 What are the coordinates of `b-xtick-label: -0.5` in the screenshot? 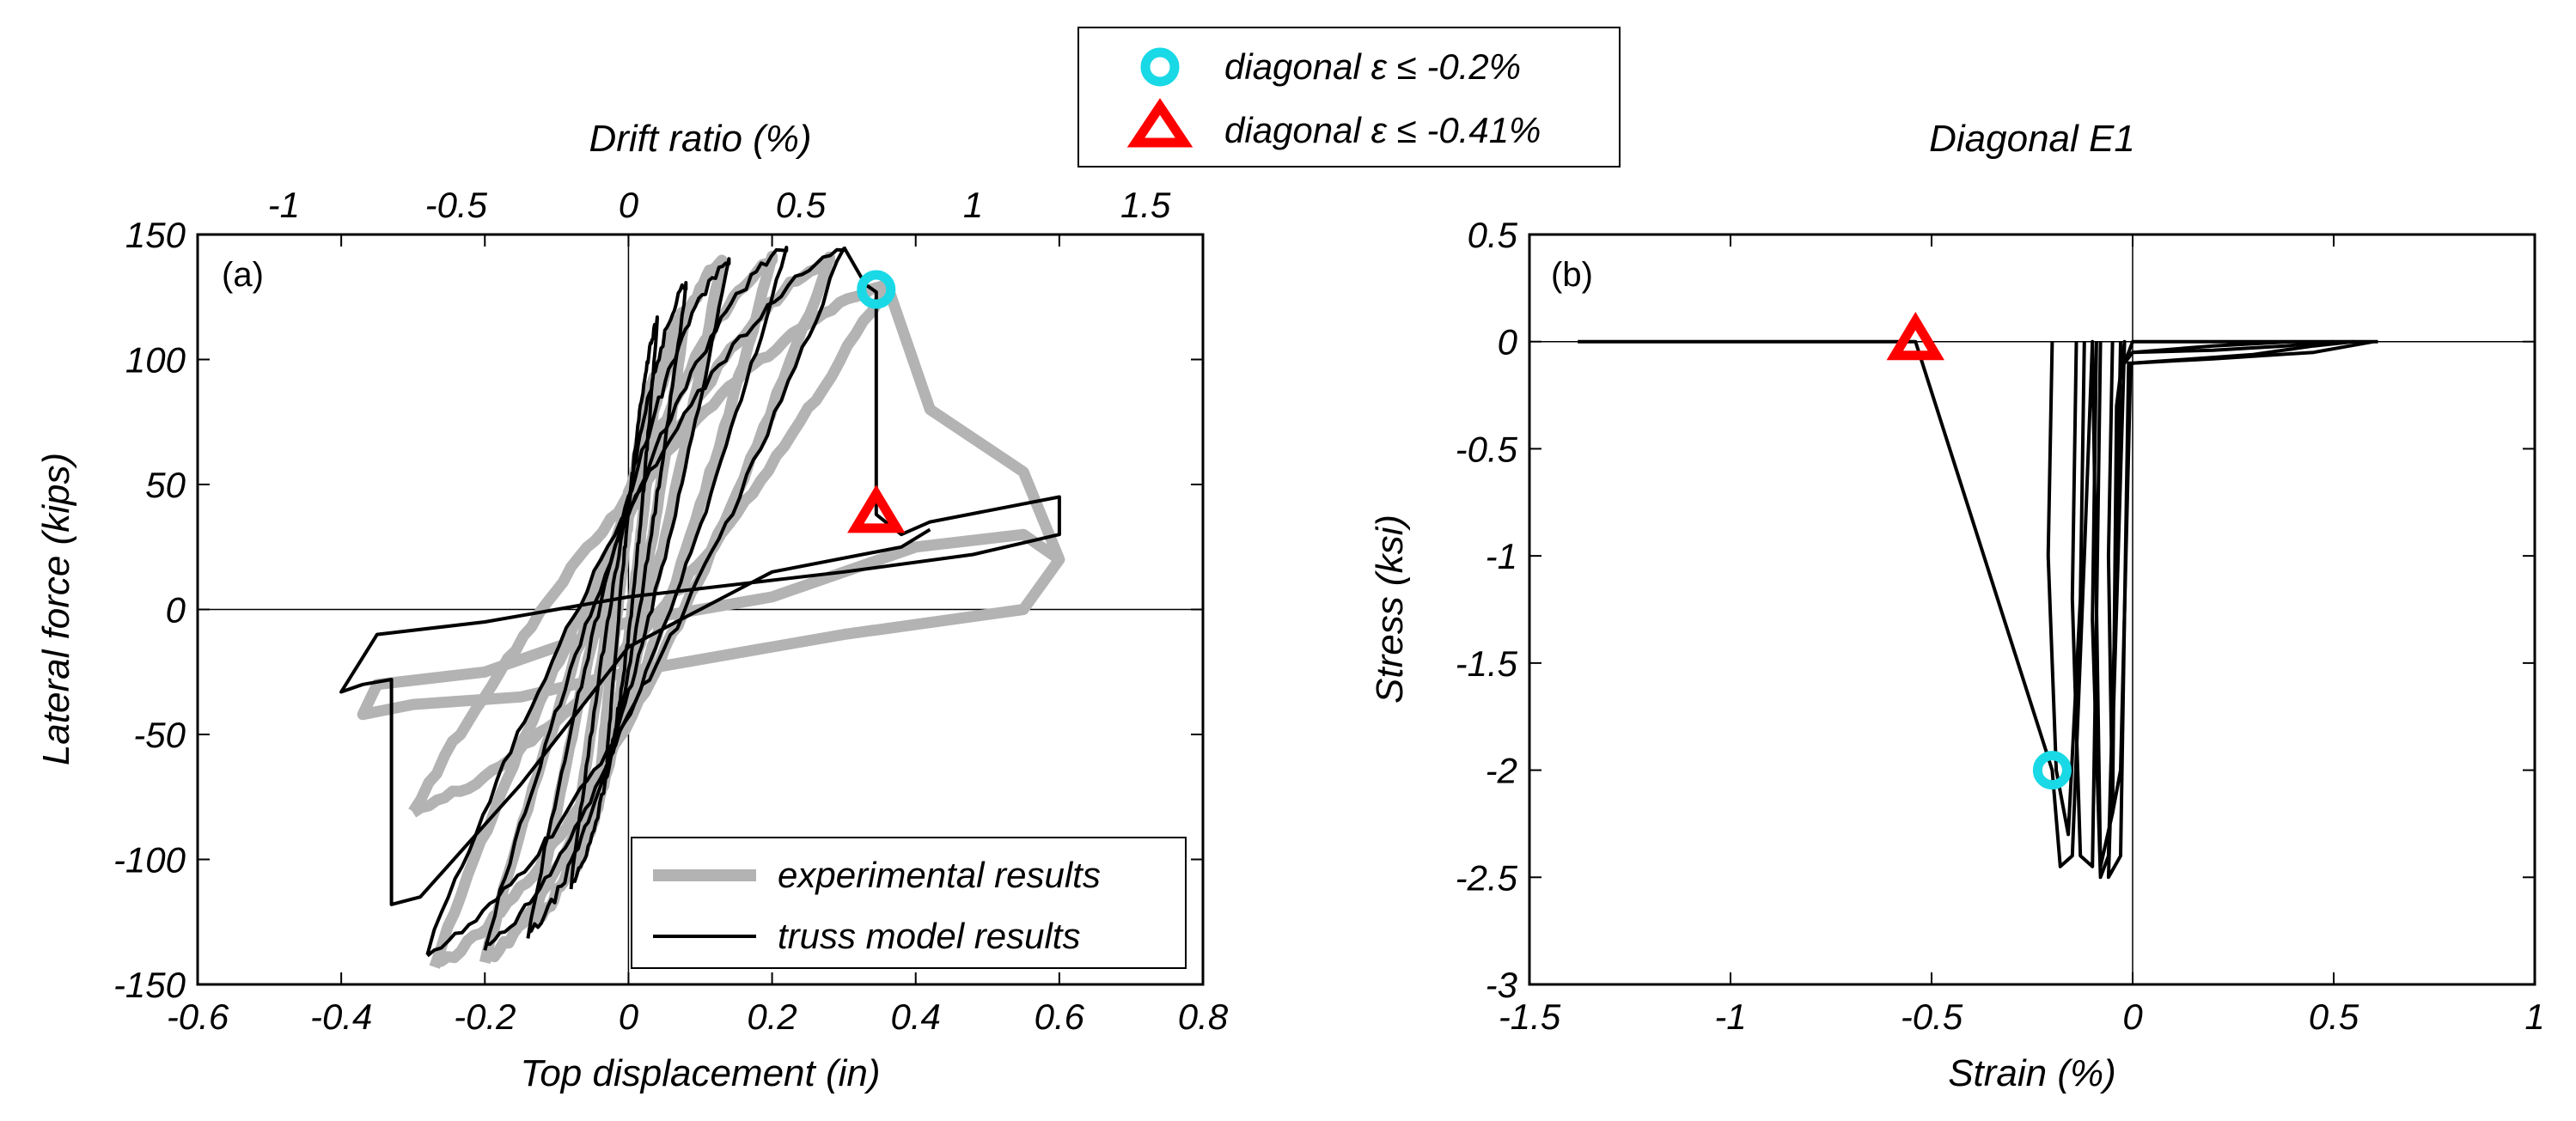 It's located at (1932, 1016).